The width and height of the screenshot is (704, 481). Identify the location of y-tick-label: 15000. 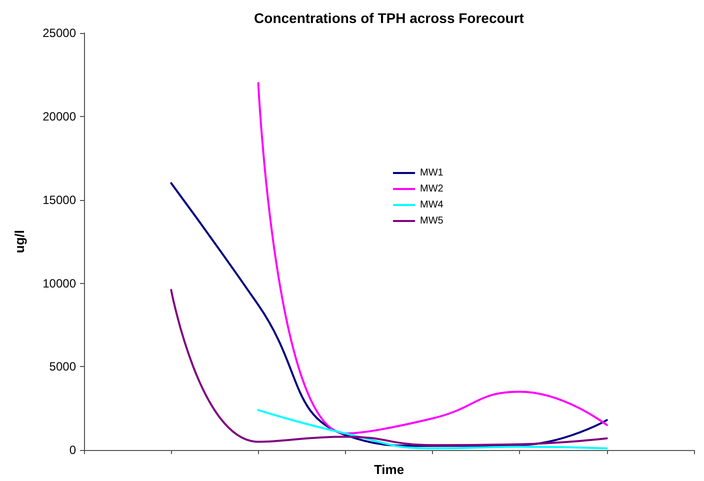
(59, 199).